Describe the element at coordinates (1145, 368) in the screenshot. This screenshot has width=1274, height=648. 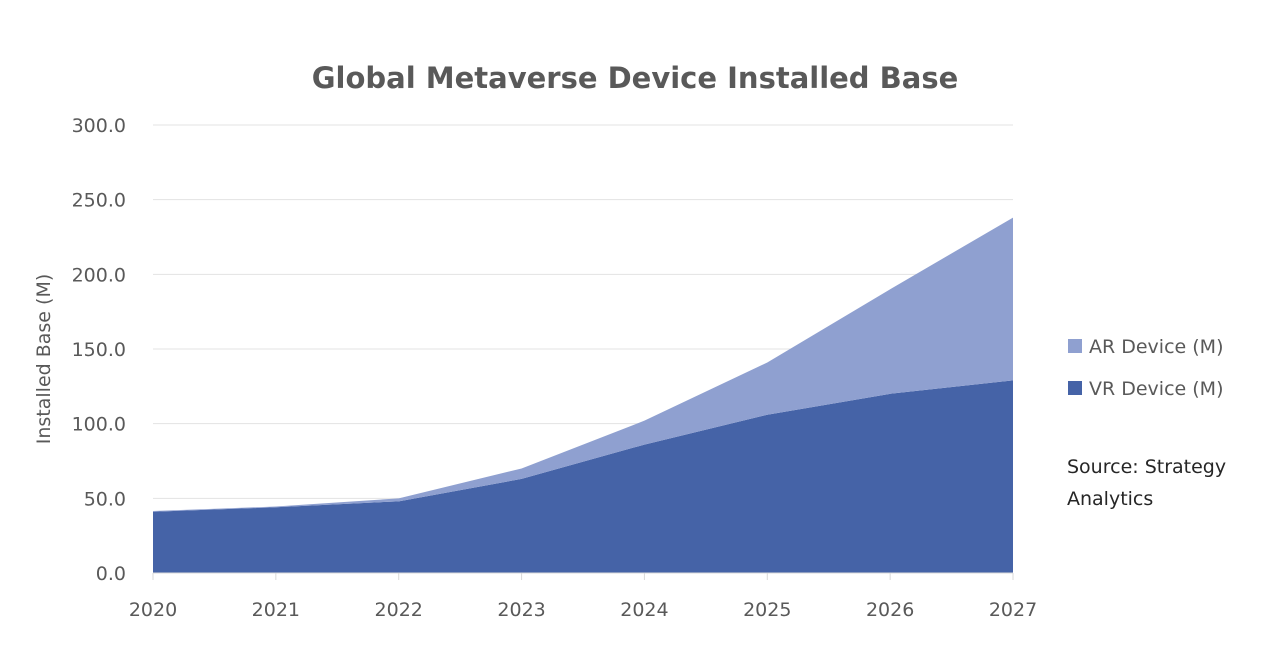
I see `legend: AR Device (M) VR Device (M)` at that location.